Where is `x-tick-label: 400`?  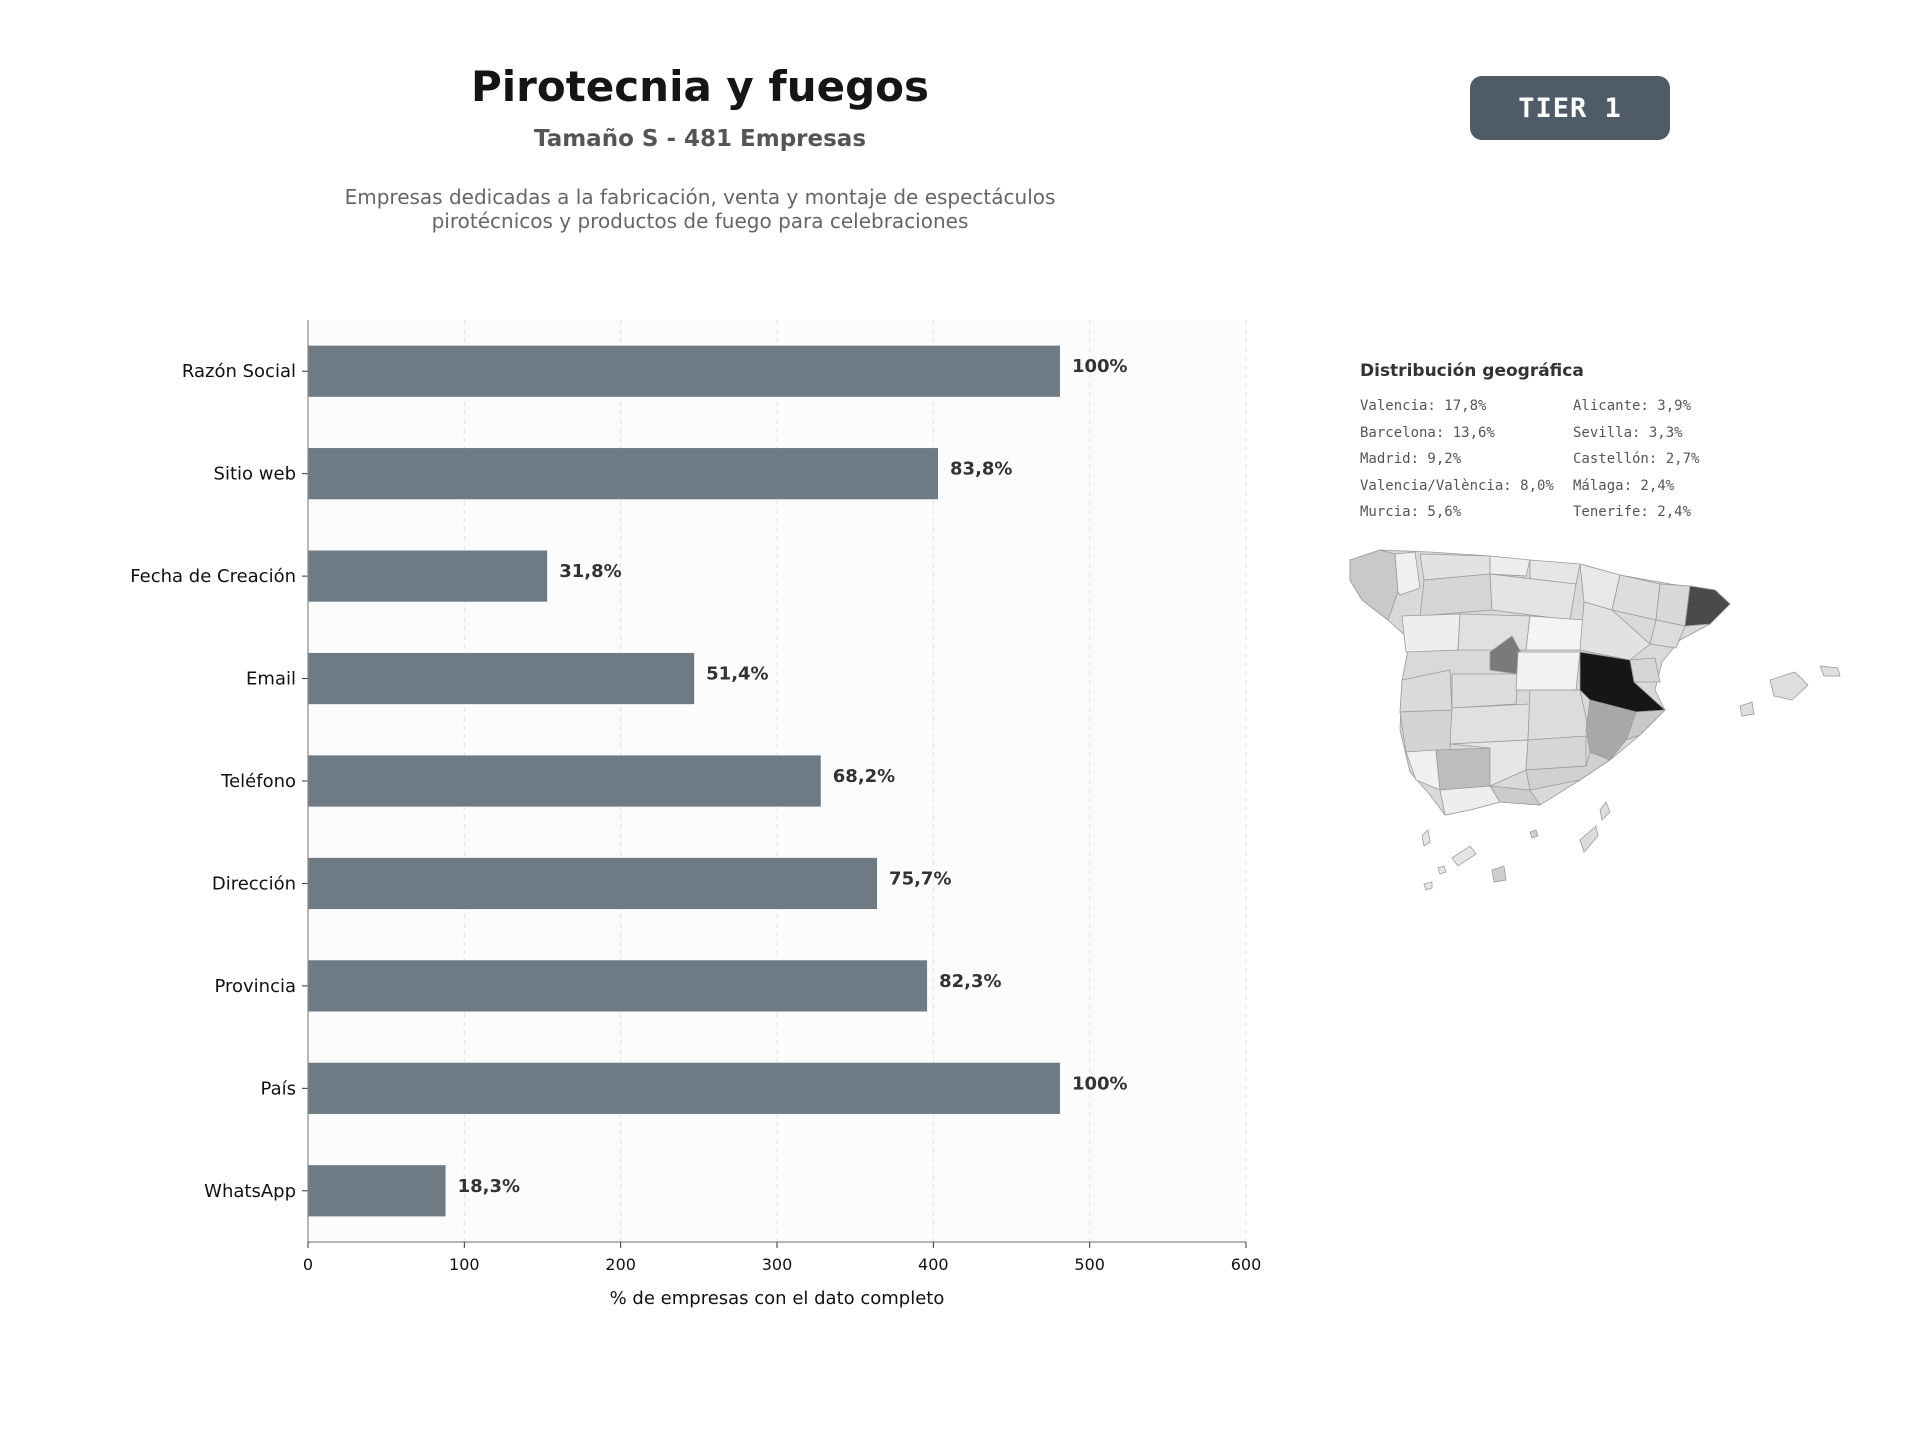 x-tick-label: 400 is located at coordinates (933, 1264).